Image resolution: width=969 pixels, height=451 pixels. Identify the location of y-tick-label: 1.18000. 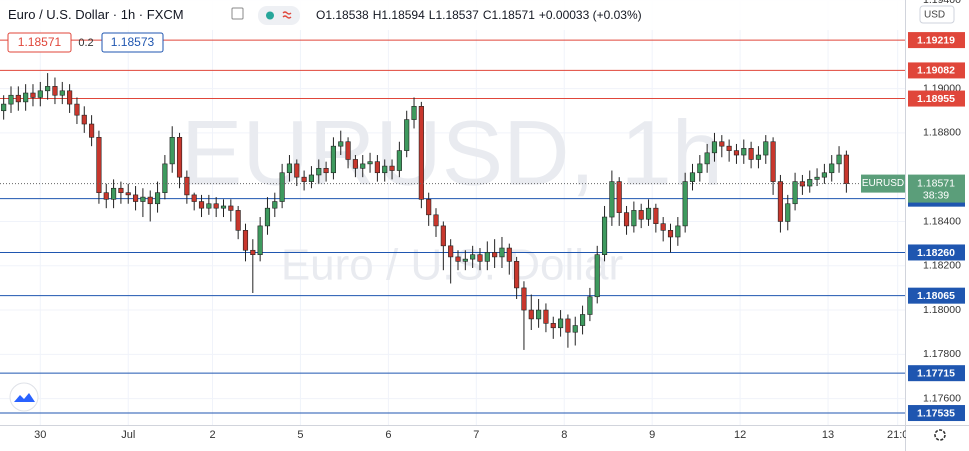
(942, 310).